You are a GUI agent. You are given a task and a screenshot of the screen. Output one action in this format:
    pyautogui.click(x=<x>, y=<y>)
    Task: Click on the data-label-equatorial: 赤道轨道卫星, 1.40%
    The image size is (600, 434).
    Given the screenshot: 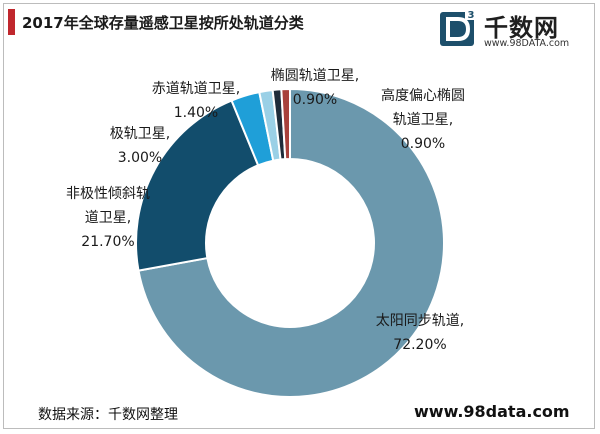 What is the action you would take?
    pyautogui.click(x=196, y=101)
    